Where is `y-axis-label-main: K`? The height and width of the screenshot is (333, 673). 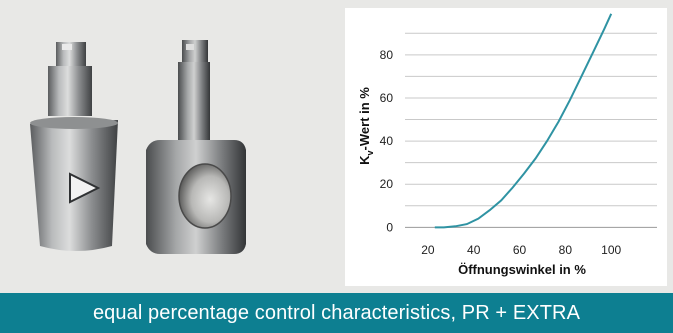 y-axis-label-main: K is located at coordinates (364, 160).